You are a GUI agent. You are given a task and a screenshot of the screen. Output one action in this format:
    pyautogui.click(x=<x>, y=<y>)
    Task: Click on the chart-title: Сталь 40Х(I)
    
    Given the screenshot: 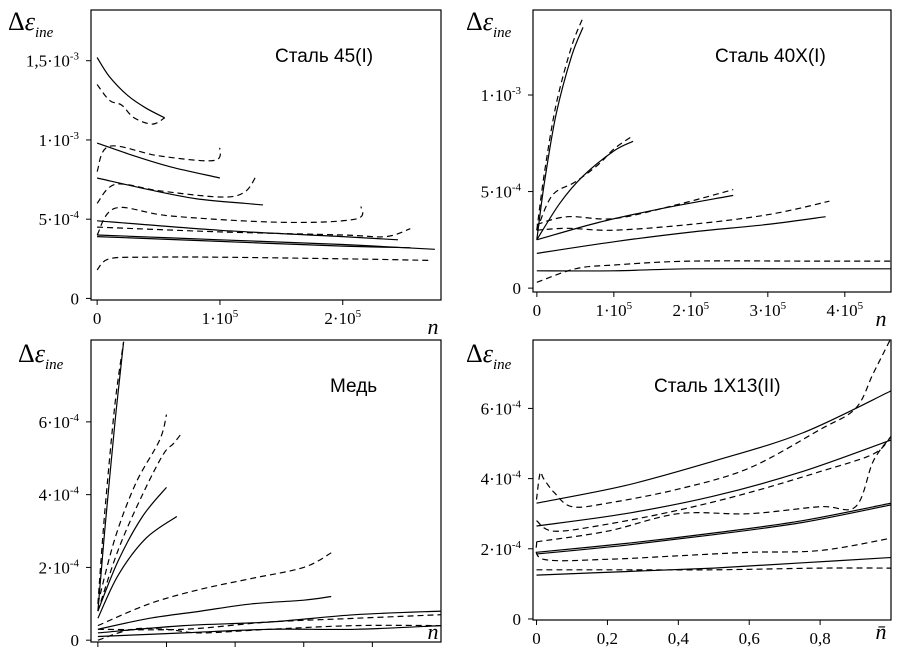 What is the action you would take?
    pyautogui.click(x=770, y=56)
    